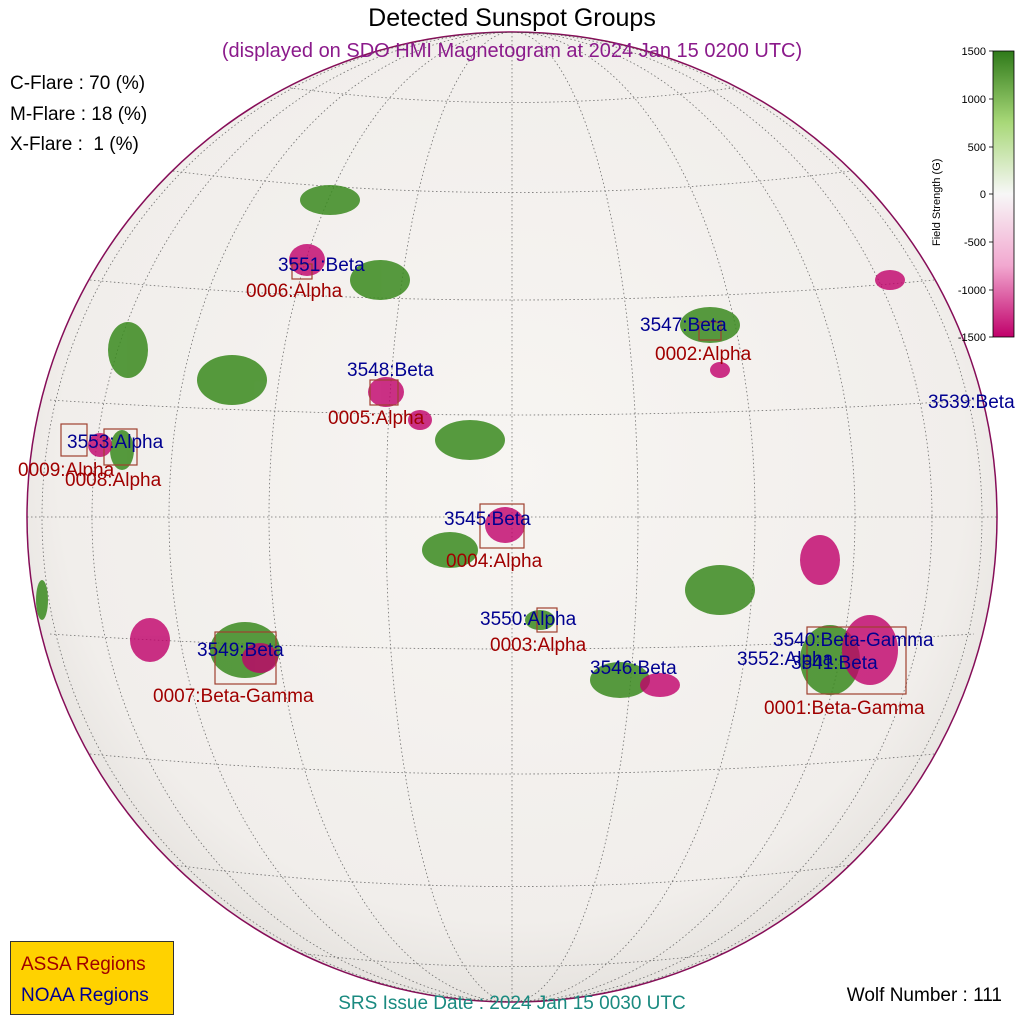  Describe the element at coordinates (528, 619) in the screenshot. I see `noaa-label: 3550:Alpha` at that location.